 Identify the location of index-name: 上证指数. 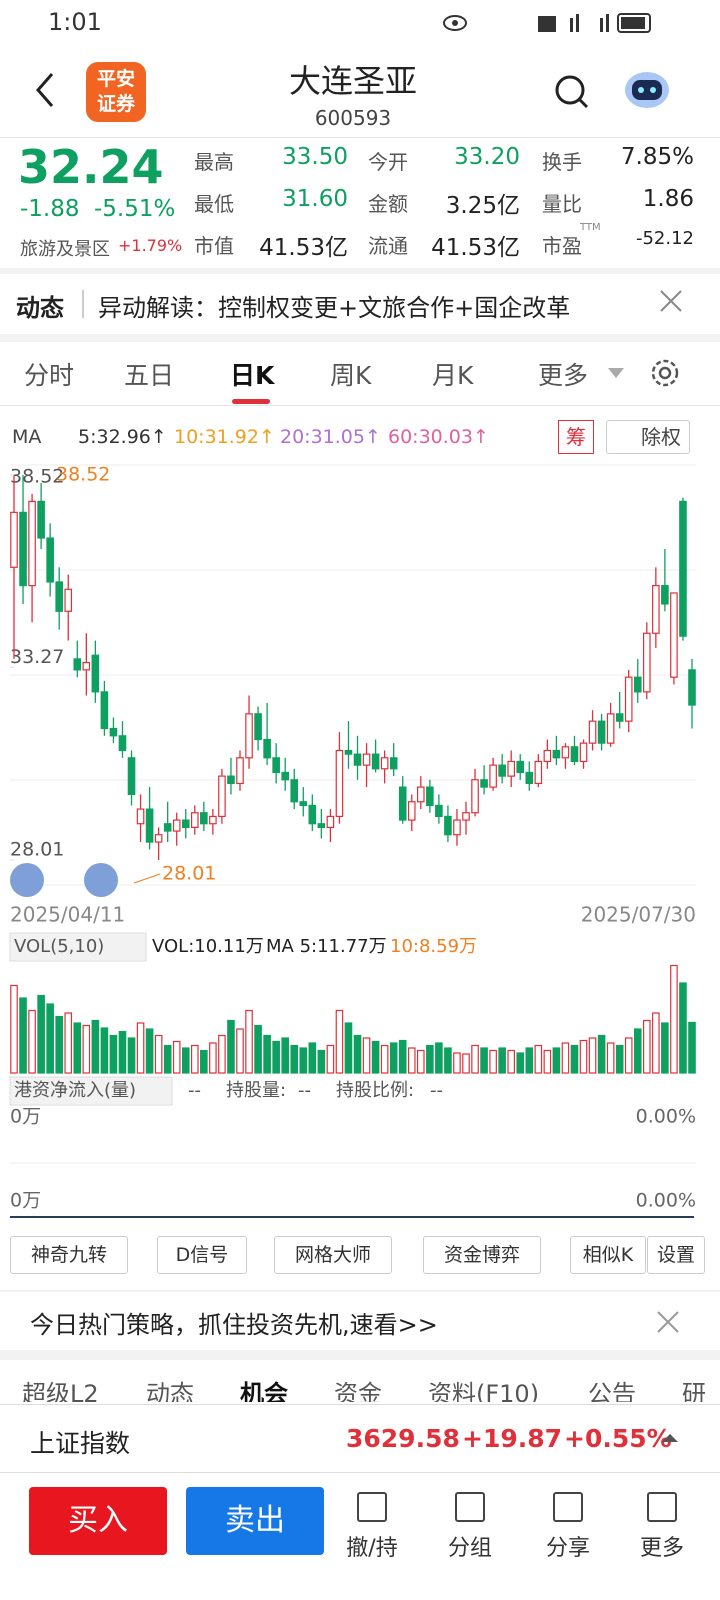
(80, 1443).